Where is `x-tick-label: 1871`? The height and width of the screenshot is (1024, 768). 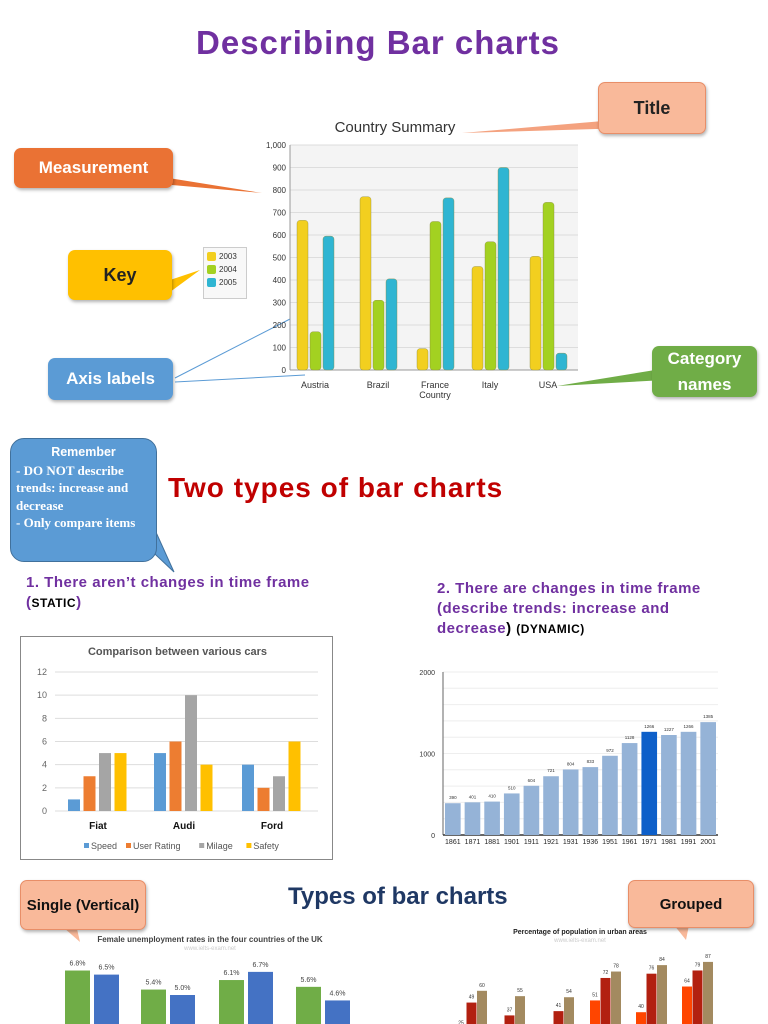
x-tick-label: 1871 is located at coordinates (473, 842).